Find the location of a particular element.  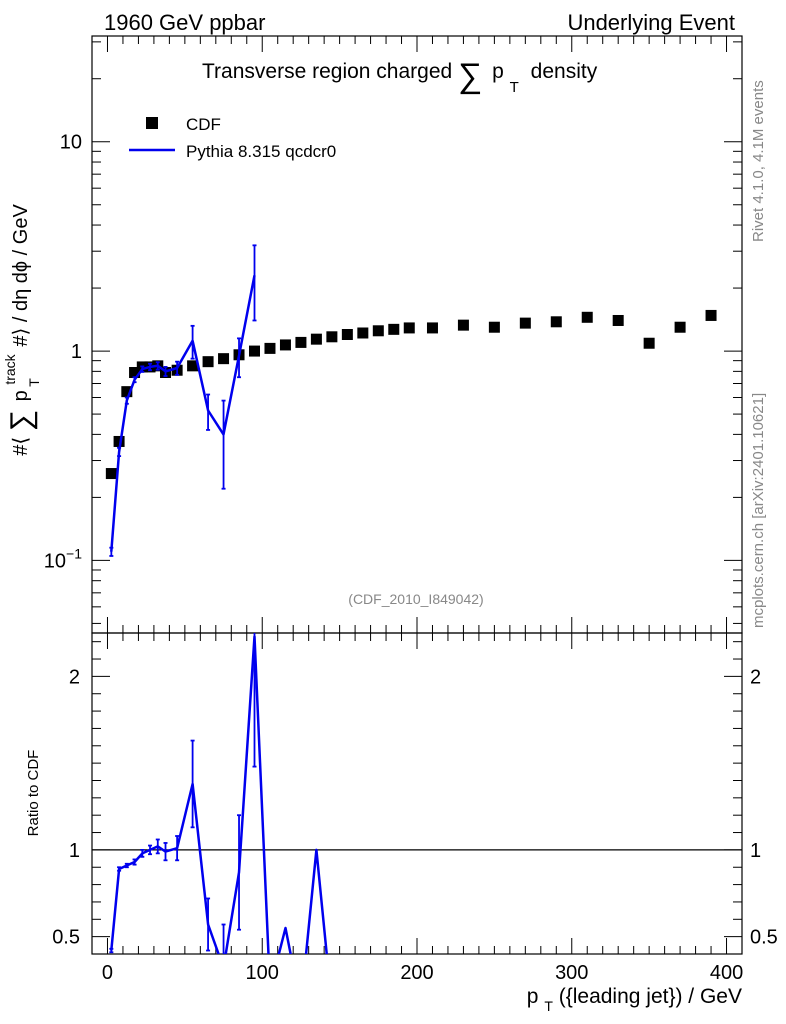

pythia-line is located at coordinates (183, 413).